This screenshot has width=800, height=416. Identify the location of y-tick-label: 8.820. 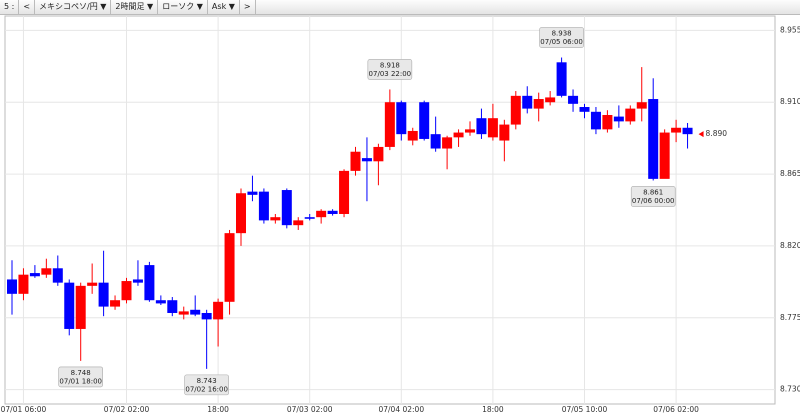
(790, 245).